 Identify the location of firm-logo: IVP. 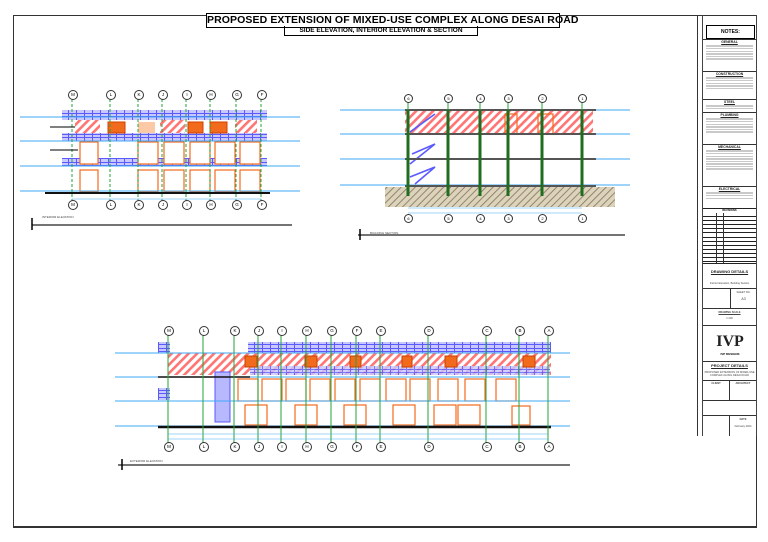
(730, 341).